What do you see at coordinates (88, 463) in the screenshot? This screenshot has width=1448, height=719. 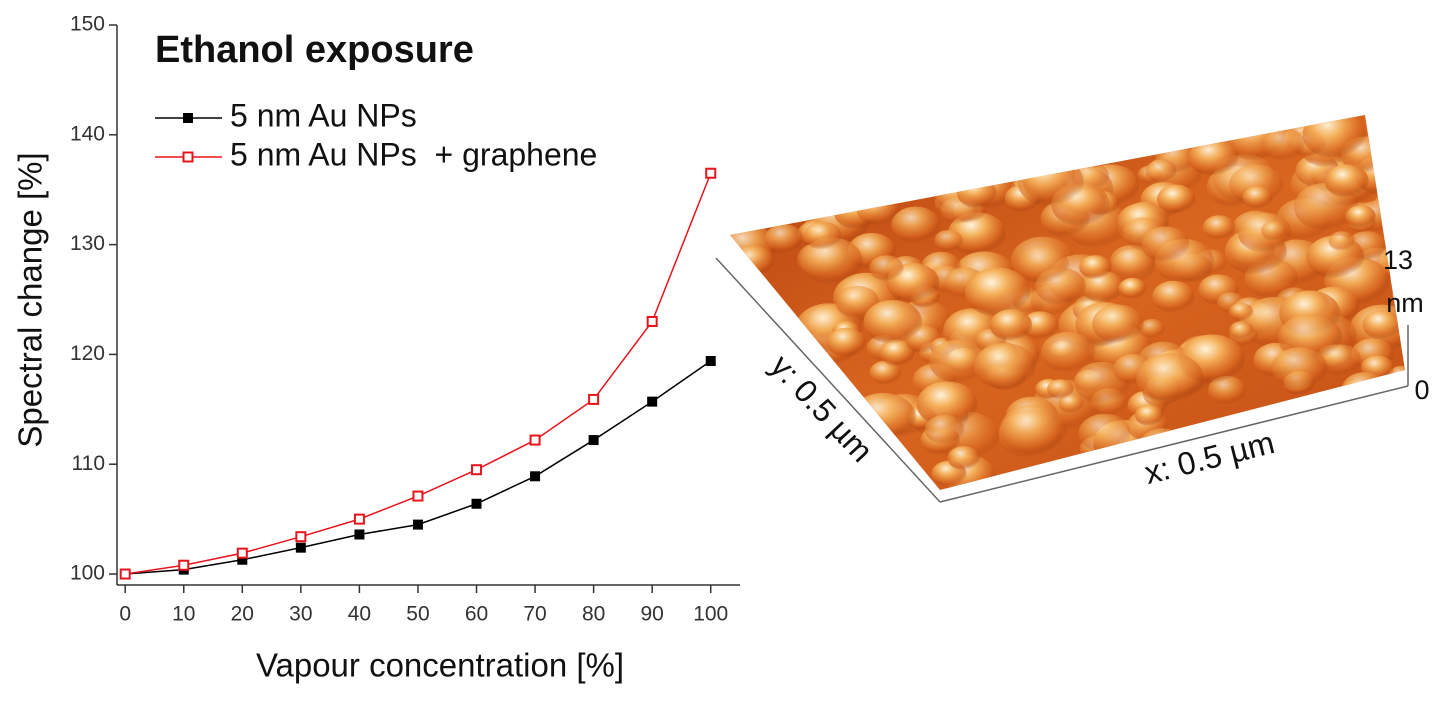 I see `y-tick-label: 110` at bounding box center [88, 463].